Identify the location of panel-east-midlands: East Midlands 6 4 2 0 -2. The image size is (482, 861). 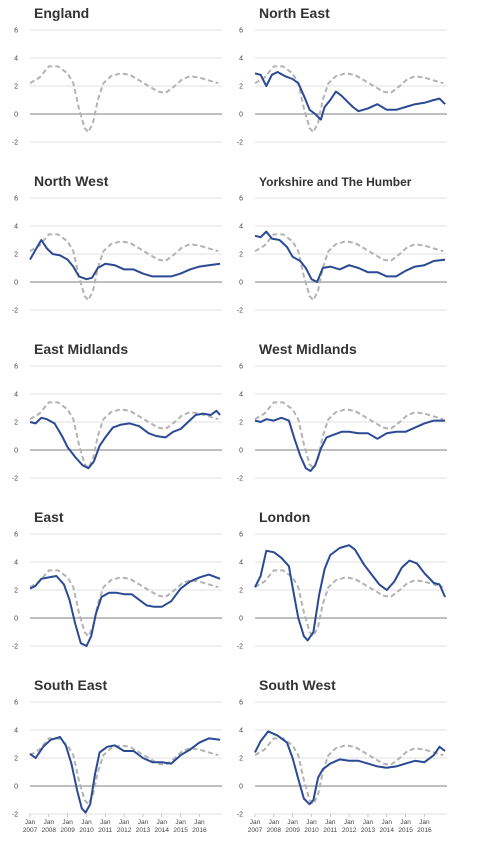
(117, 412).